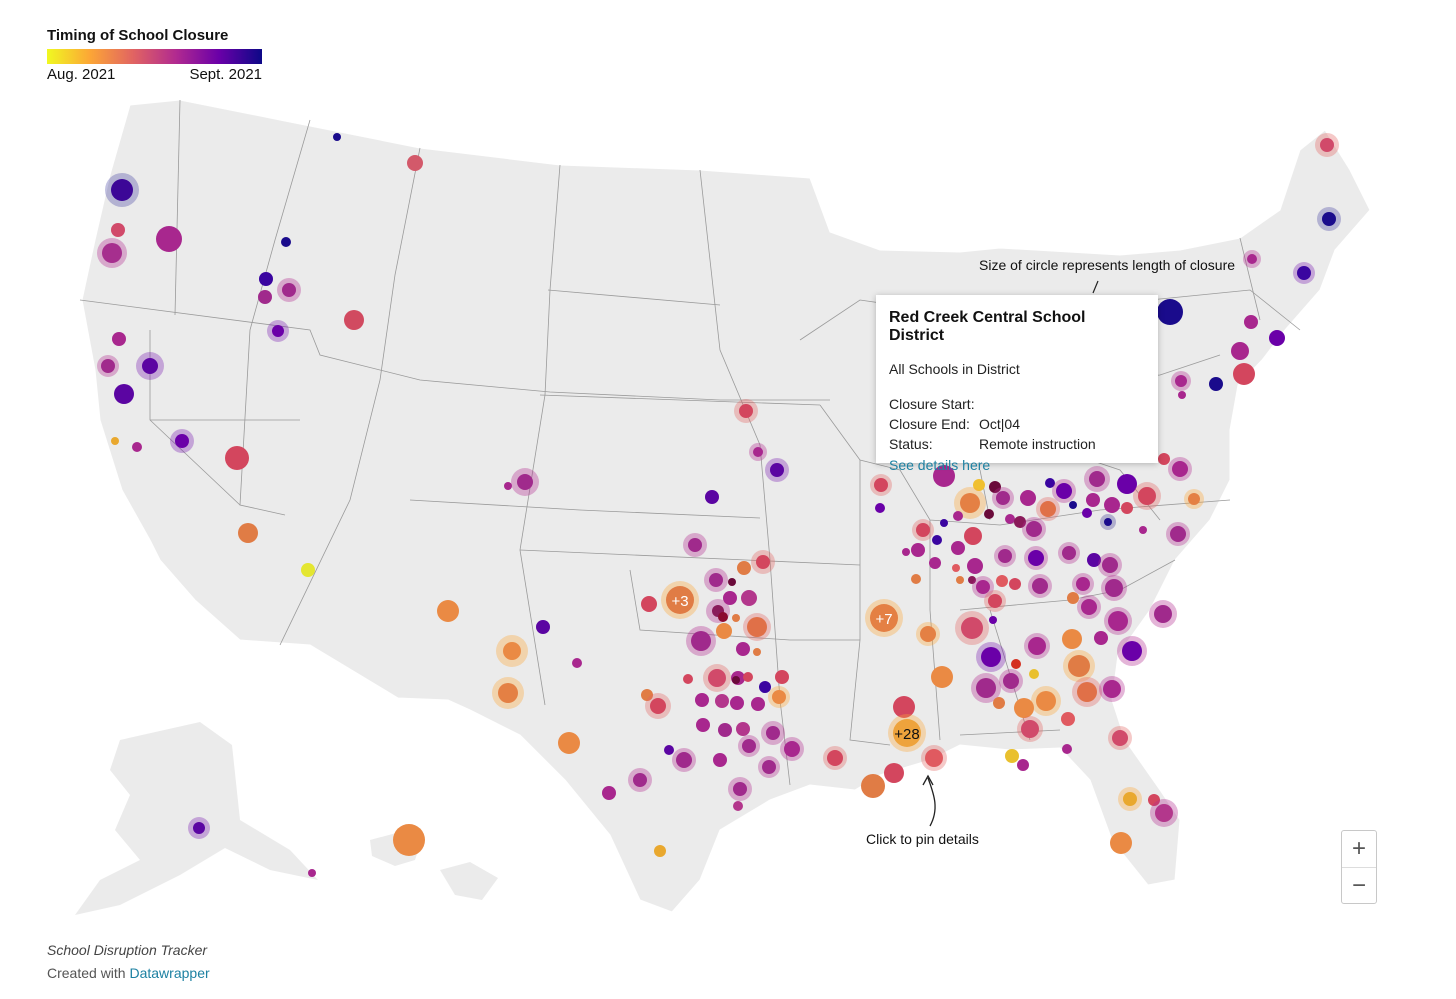  Describe the element at coordinates (793, 666) in the screenshot. I see `cluster-markers: +3 +7 +28` at that location.